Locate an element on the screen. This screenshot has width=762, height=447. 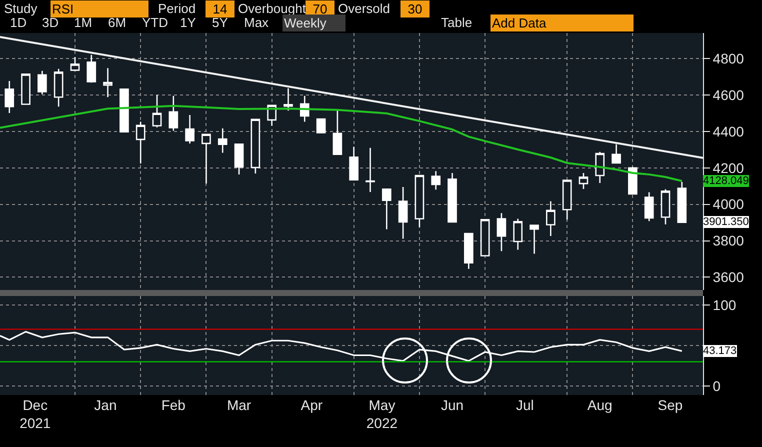
text: Table is located at coordinates (456, 22).